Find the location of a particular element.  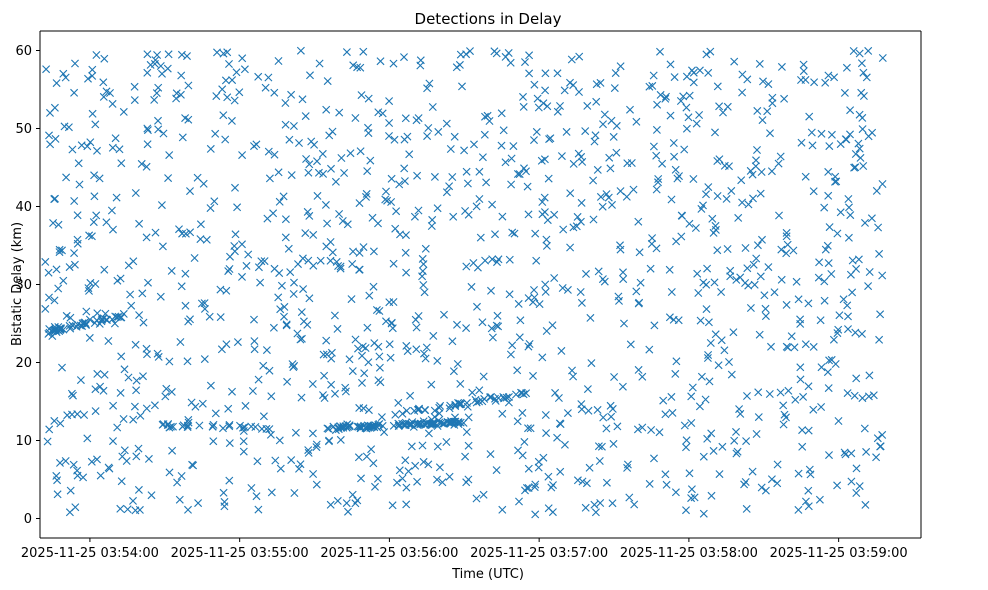

y-tick-label: 40 is located at coordinates (23, 207).